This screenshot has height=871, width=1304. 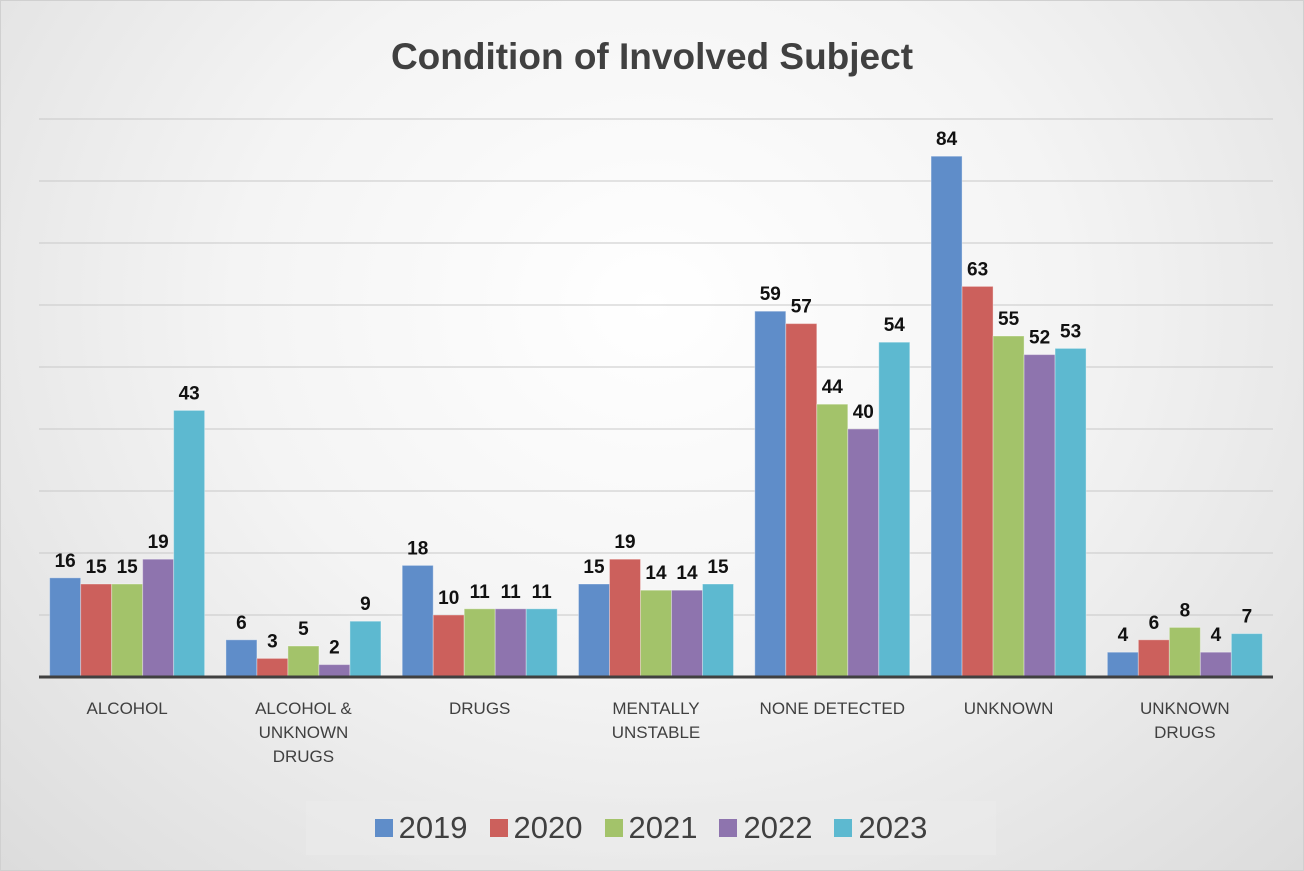 I want to click on data-label: 84, so click(x=947, y=139).